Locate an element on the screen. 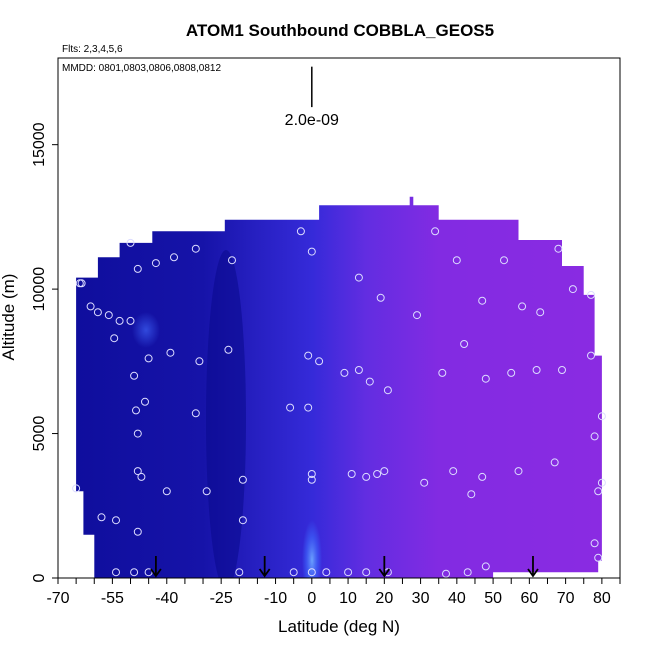  flight-arrows is located at coordinates (344, 567).